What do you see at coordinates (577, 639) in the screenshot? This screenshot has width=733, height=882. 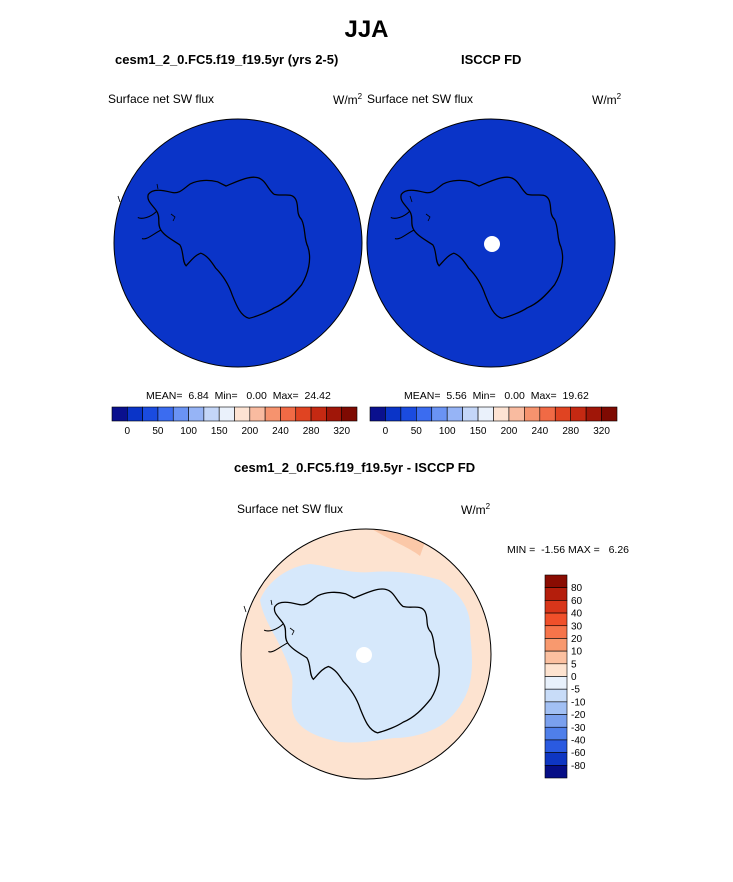 I see `diff-colorbar-tick-label: 20` at bounding box center [577, 639].